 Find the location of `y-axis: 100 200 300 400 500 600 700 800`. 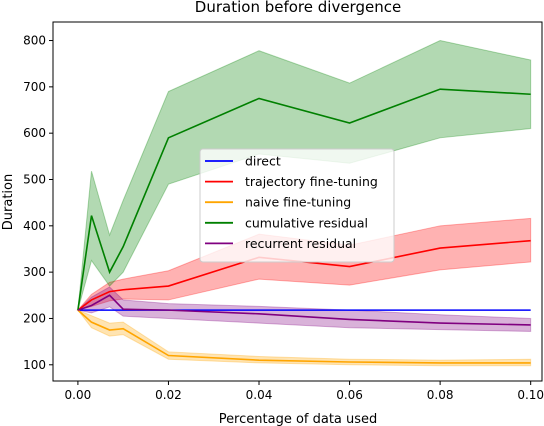

y-axis: 100 200 300 400 500 600 700 800 is located at coordinates (38, 203).